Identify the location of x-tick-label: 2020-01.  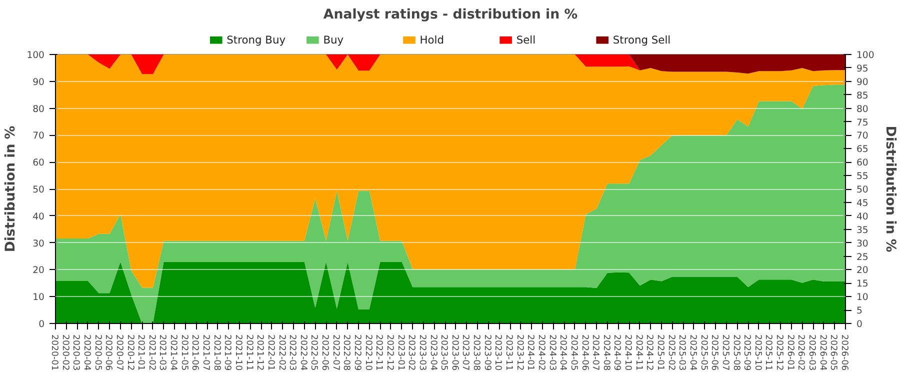
(54, 352).